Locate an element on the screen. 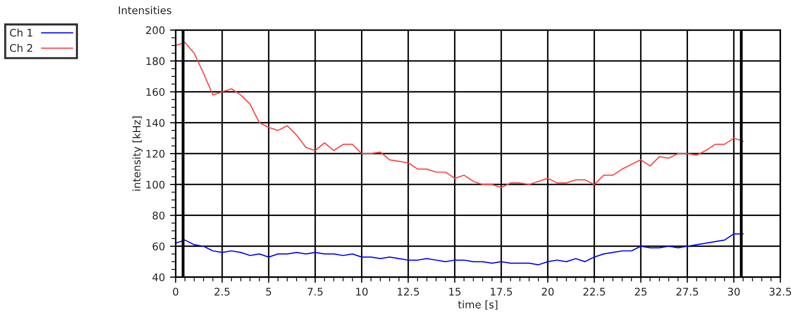 The image size is (802, 320). x-tick-label: 27.5 is located at coordinates (687, 292).